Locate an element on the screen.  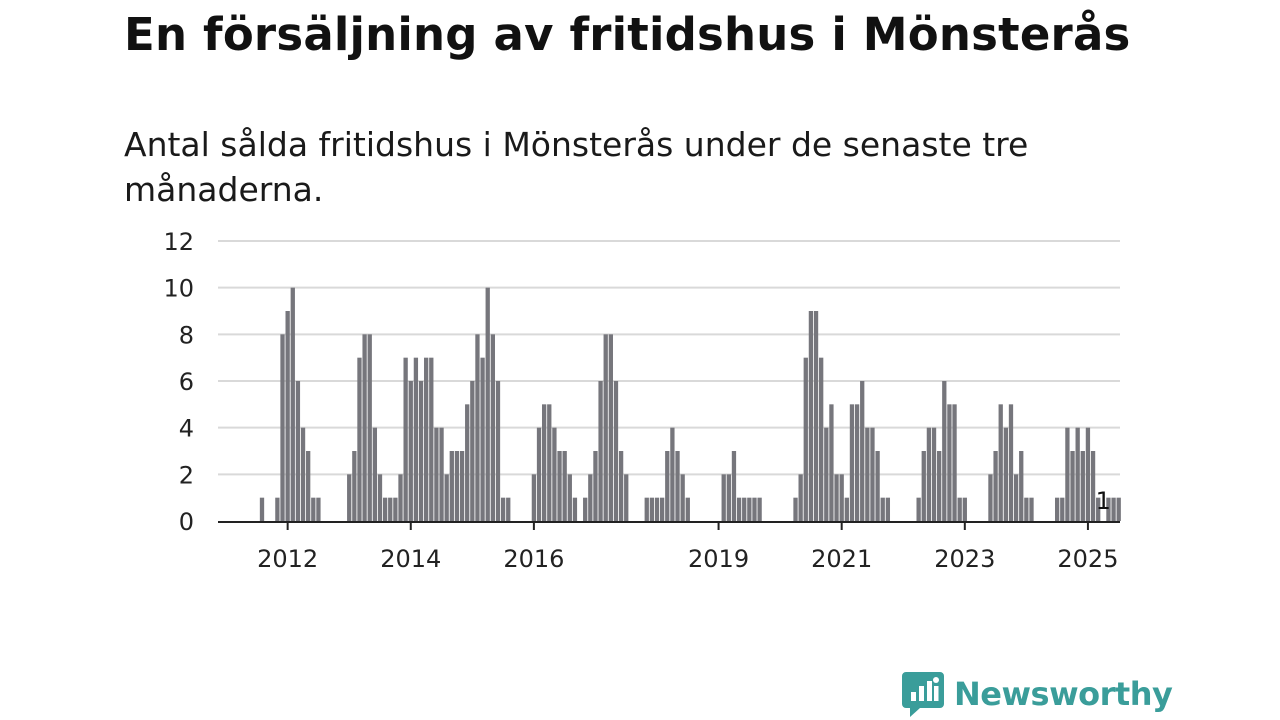
x-tick-label: 2016 is located at coordinates (533, 559).